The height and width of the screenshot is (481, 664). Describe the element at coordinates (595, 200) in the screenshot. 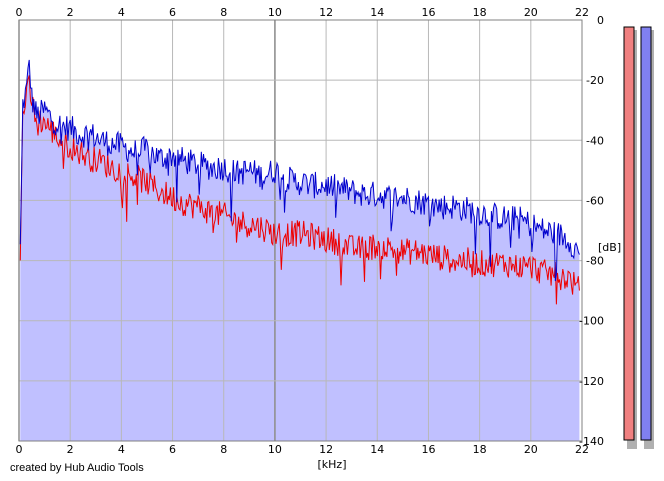

I see `y-tick-label: -60` at that location.